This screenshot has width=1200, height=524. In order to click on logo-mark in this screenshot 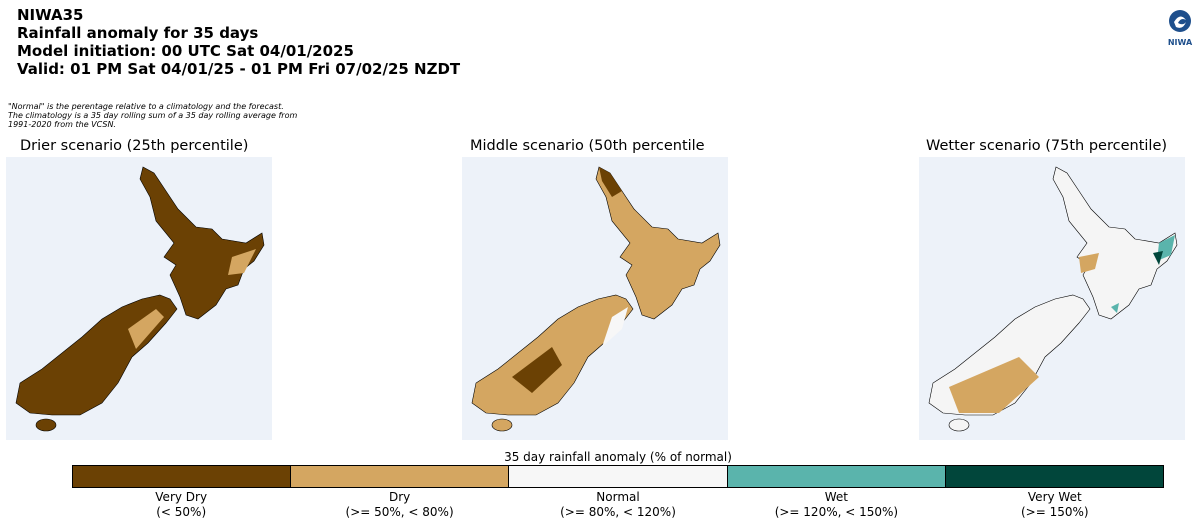, I will do `click(1180, 21)`.